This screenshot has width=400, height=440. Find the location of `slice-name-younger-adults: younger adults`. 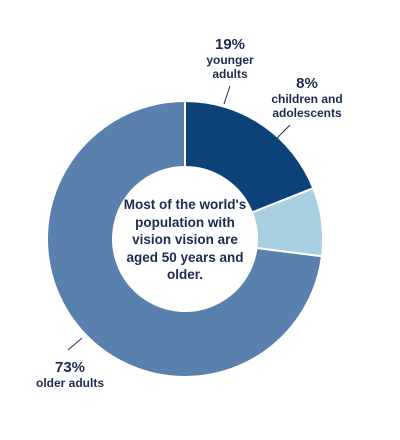

slice-name-younger-adults: younger adults is located at coordinates (230, 67).